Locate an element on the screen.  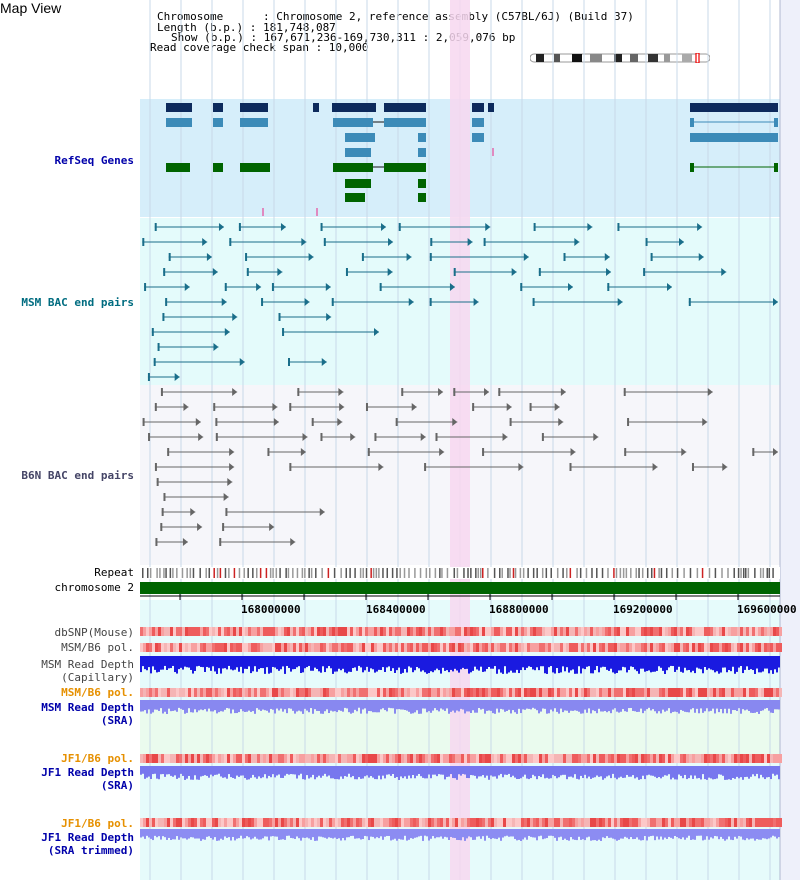
jf1-read-depth-sra-sub-label: (SRA) is located at coordinates (117, 785).